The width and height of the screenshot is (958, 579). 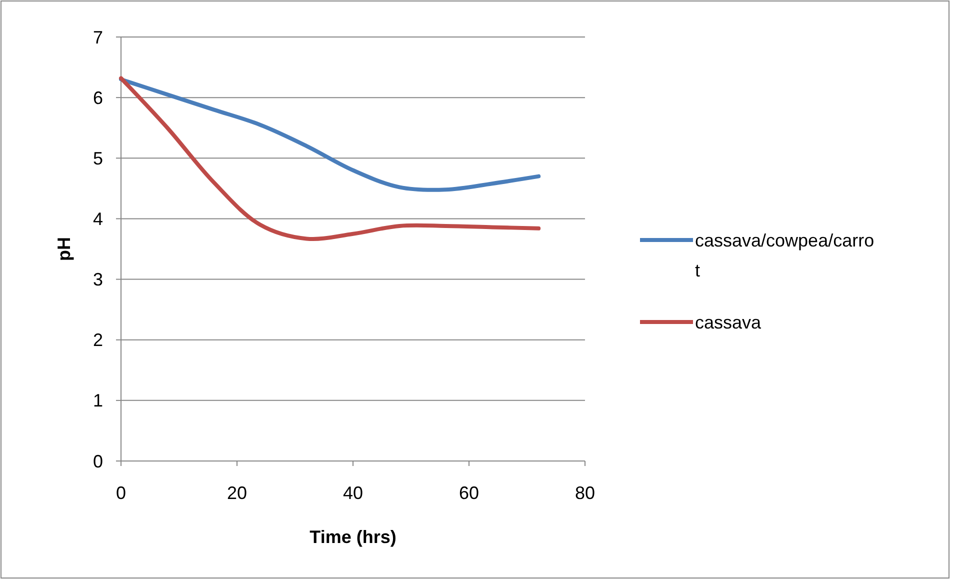 What do you see at coordinates (353, 493) in the screenshot?
I see `x-tick-label: 40` at bounding box center [353, 493].